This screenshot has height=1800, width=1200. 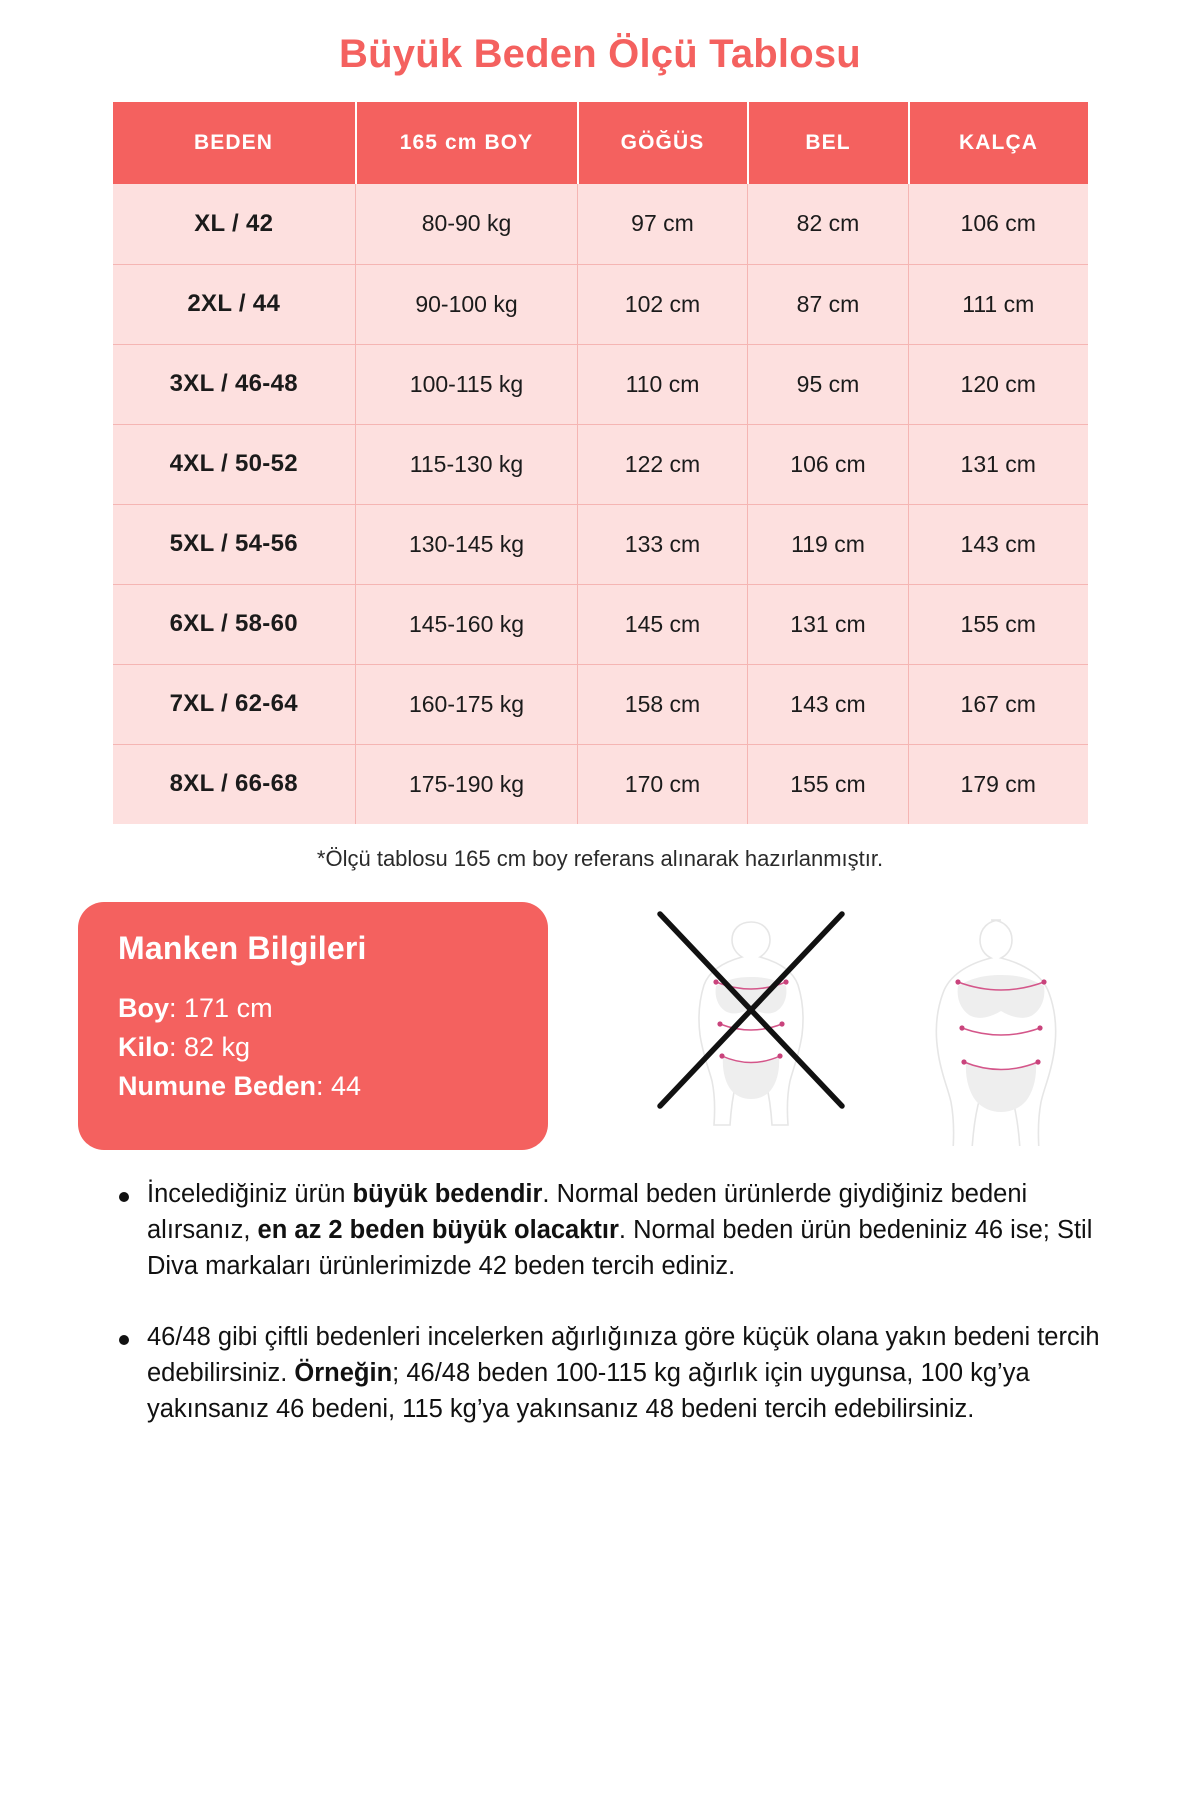 I want to click on table-header-row: BEDEN 165 cm BOY GÖĞÜS BEL KALÇA, so click(x=600, y=143).